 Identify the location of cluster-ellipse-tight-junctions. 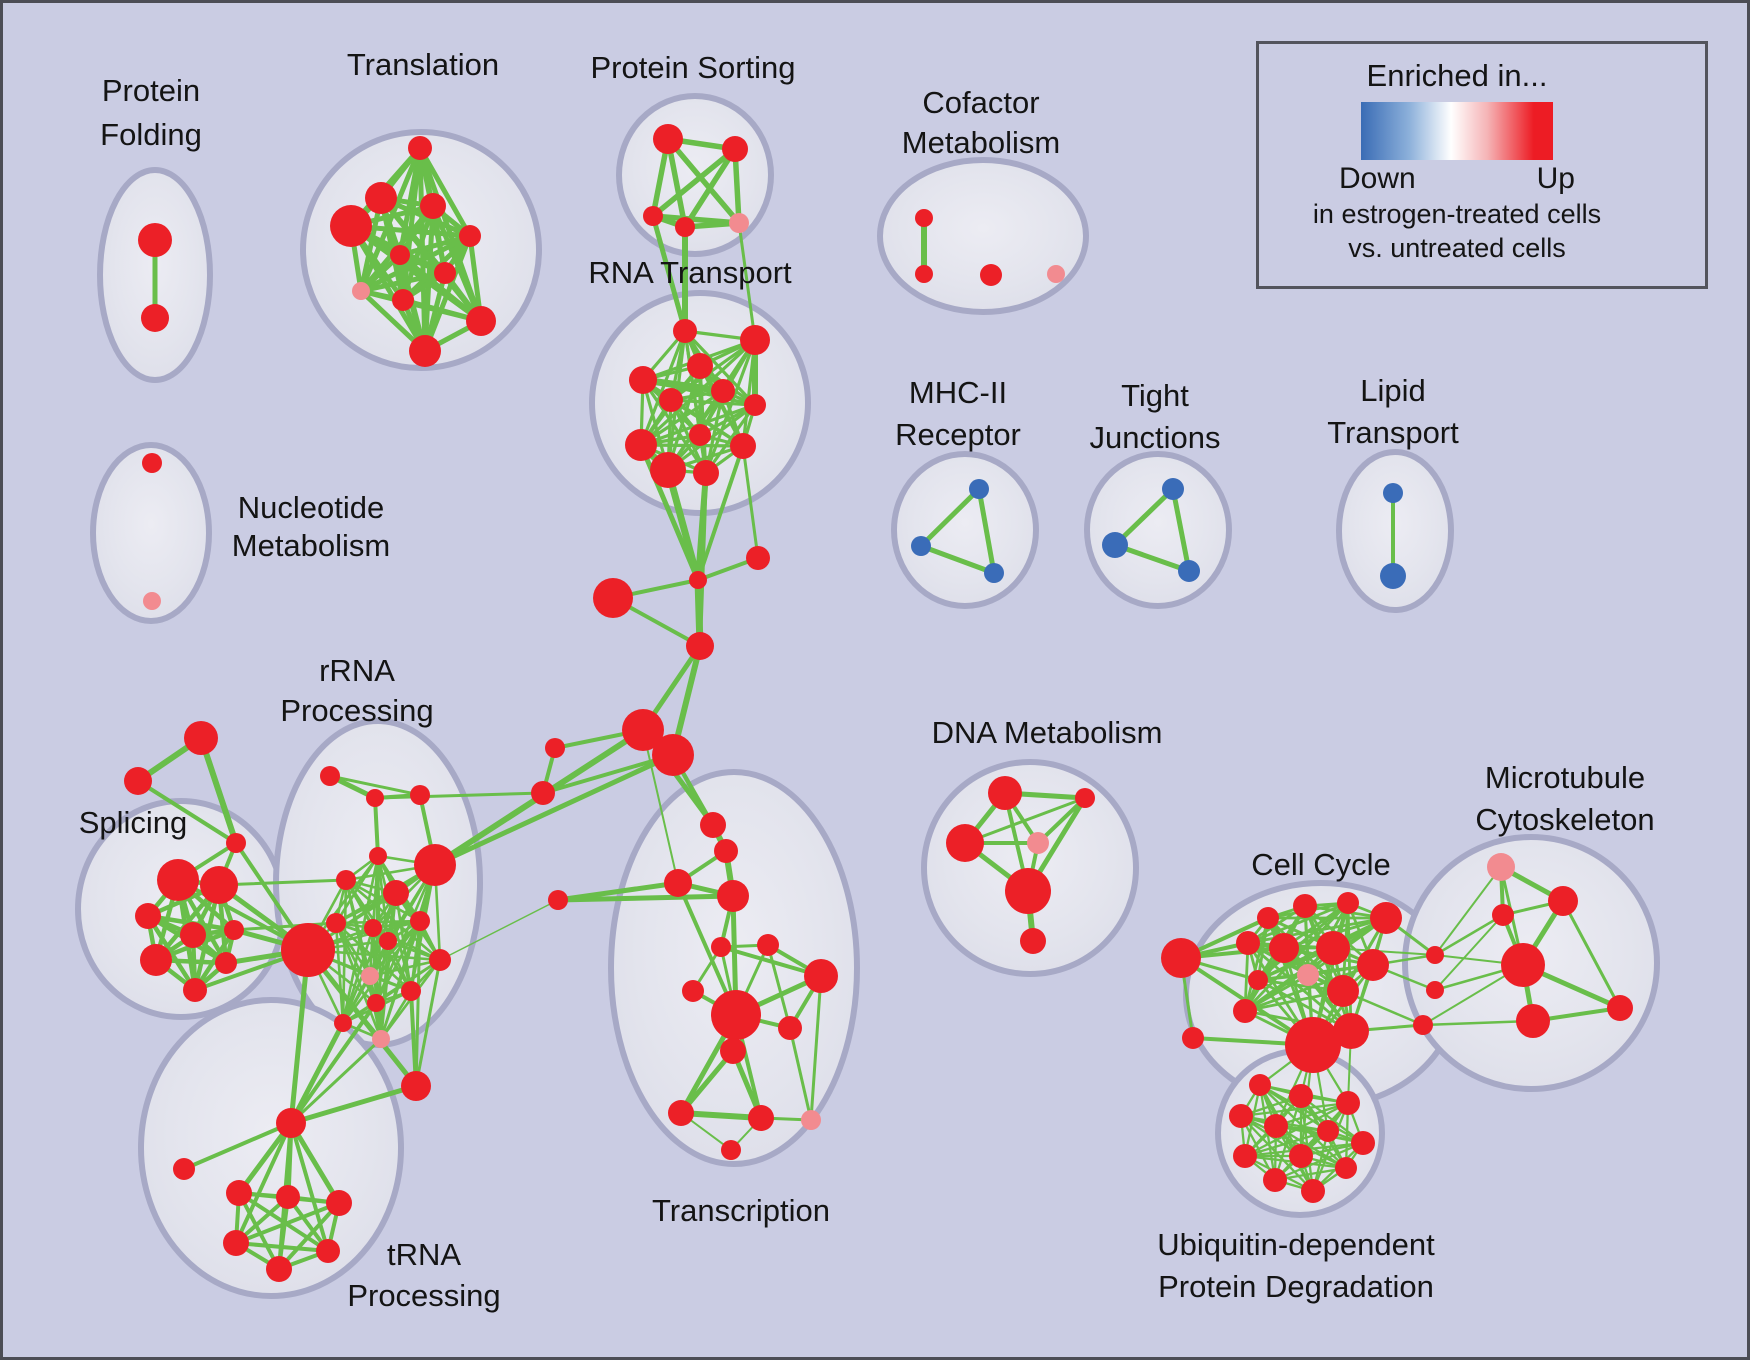
(1158, 530).